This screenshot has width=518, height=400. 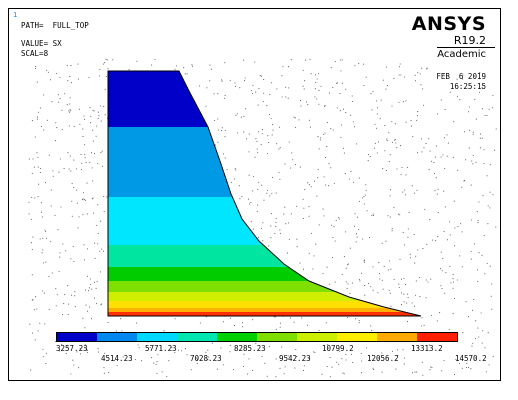 I want to click on date-stamp: FEB 6 2019, so click(x=461, y=76).